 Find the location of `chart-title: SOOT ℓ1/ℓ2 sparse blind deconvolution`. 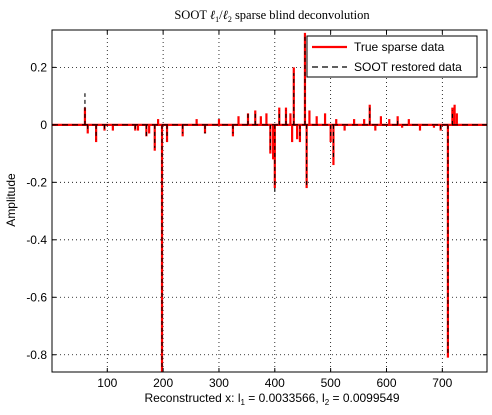

chart-title: SOOT ℓ1/ℓ2 sparse blind deconvolution is located at coordinates (272, 16).